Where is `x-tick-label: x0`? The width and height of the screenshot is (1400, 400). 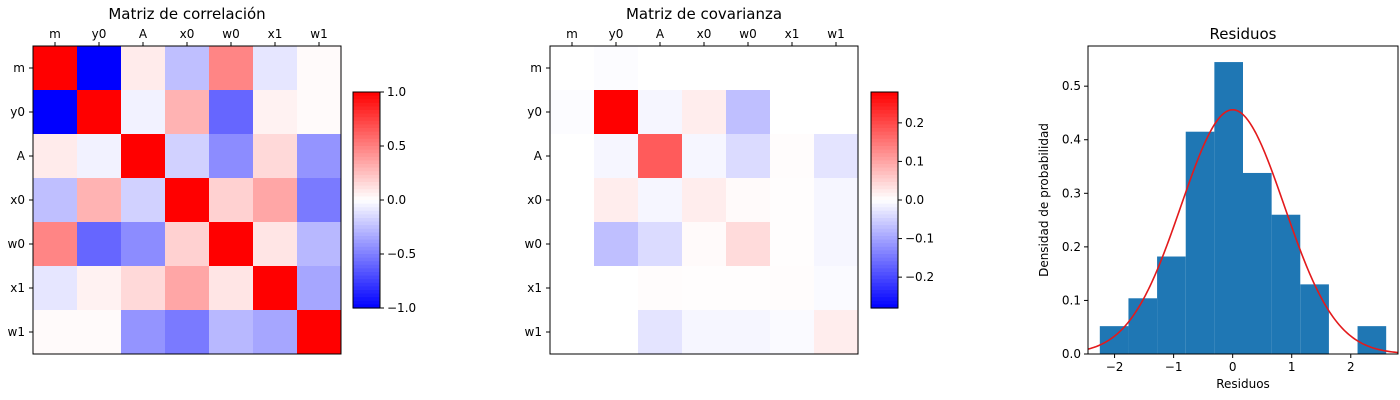 x-tick-label: x0 is located at coordinates (187, 34).